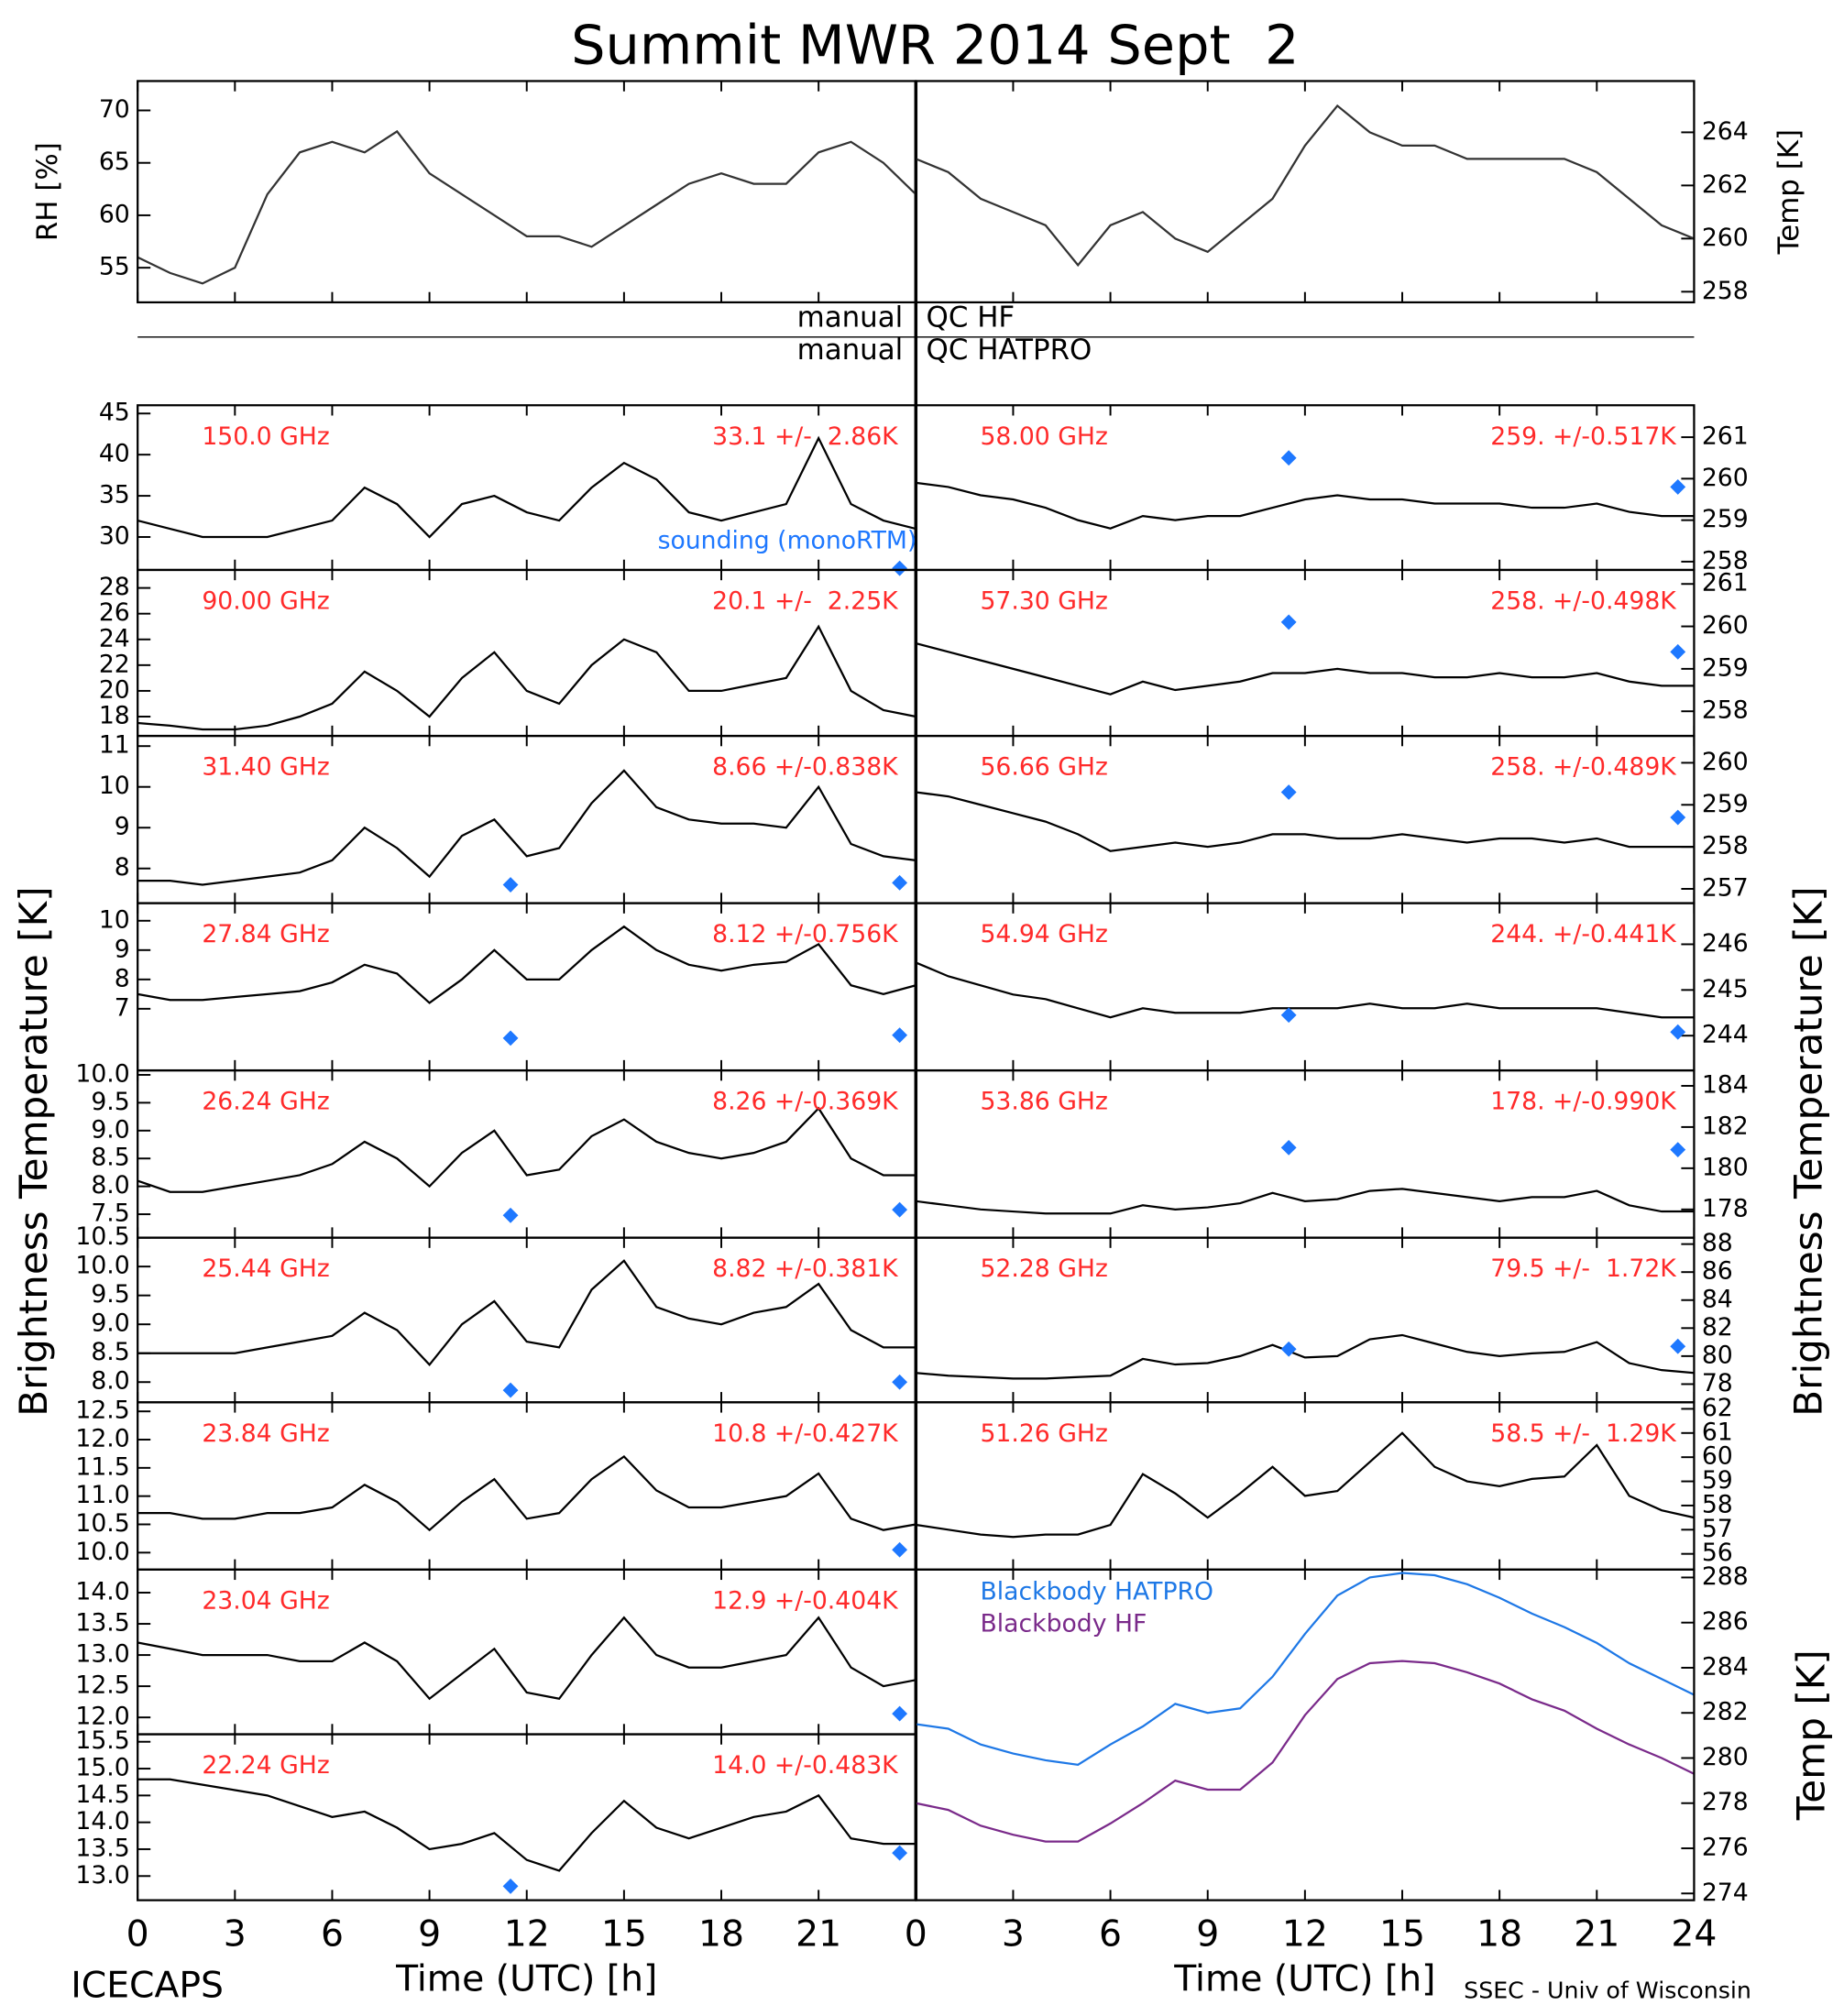 This screenshot has width=1833, height=2016. What do you see at coordinates (1725, 625) in the screenshot?
I see `y-tick-label: 260` at bounding box center [1725, 625].